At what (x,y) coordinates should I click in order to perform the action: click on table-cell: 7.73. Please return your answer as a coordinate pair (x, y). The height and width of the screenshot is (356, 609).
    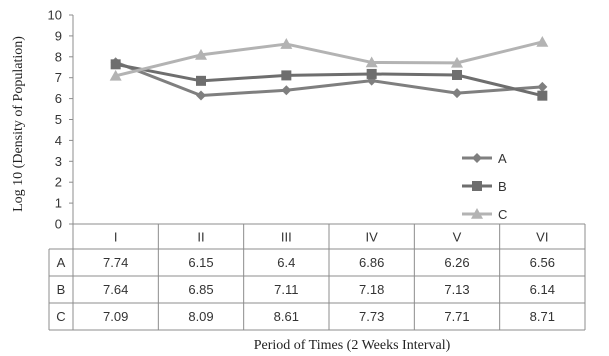
    Looking at the image, I should click on (371, 316).